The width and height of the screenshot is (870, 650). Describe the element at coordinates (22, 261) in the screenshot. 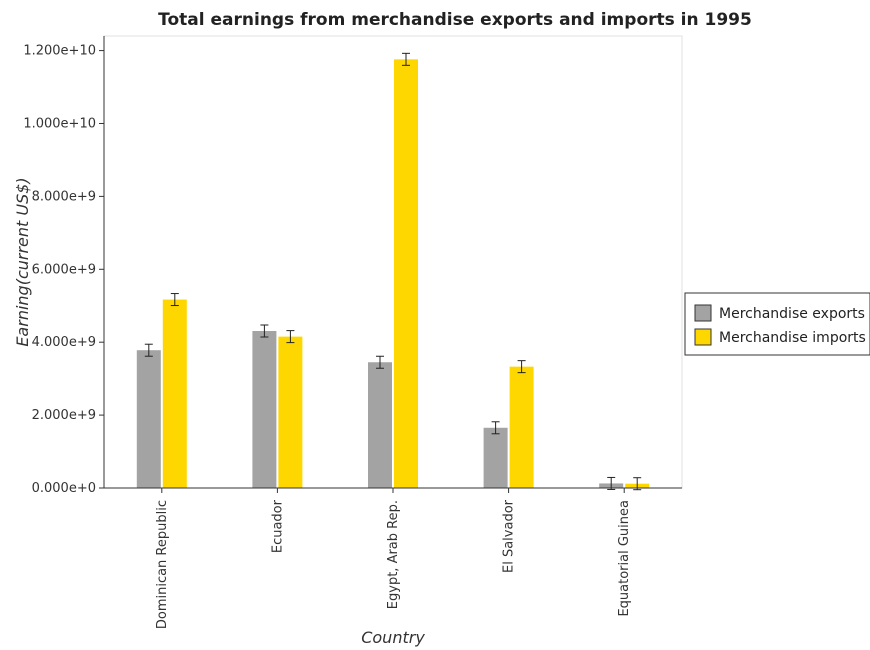

I see `y-axis-label: Earning(current US$)` at that location.